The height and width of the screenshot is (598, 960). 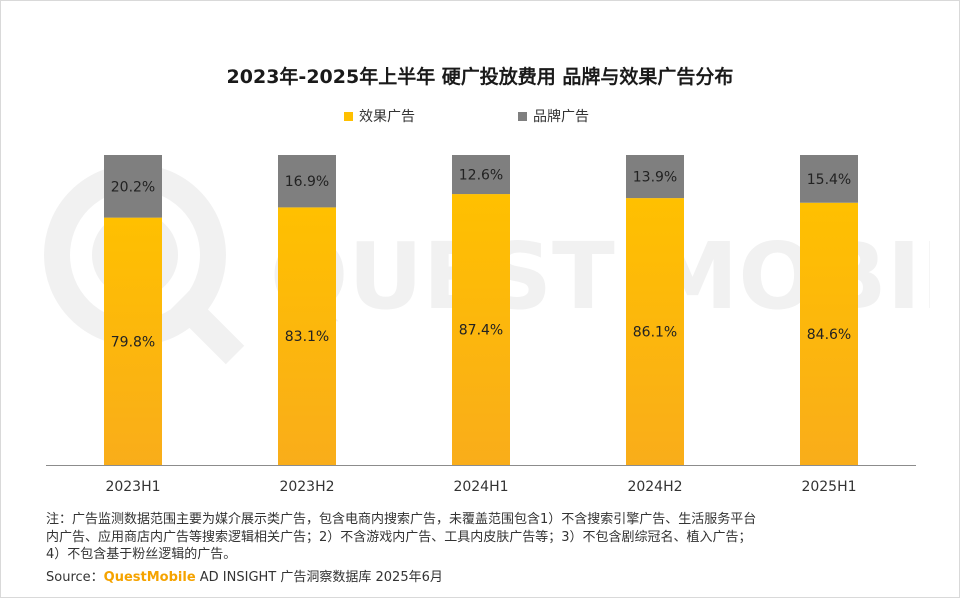 I want to click on footnote-line: 4）不包含基于粉丝逻辑的广告。, so click(x=141, y=554).